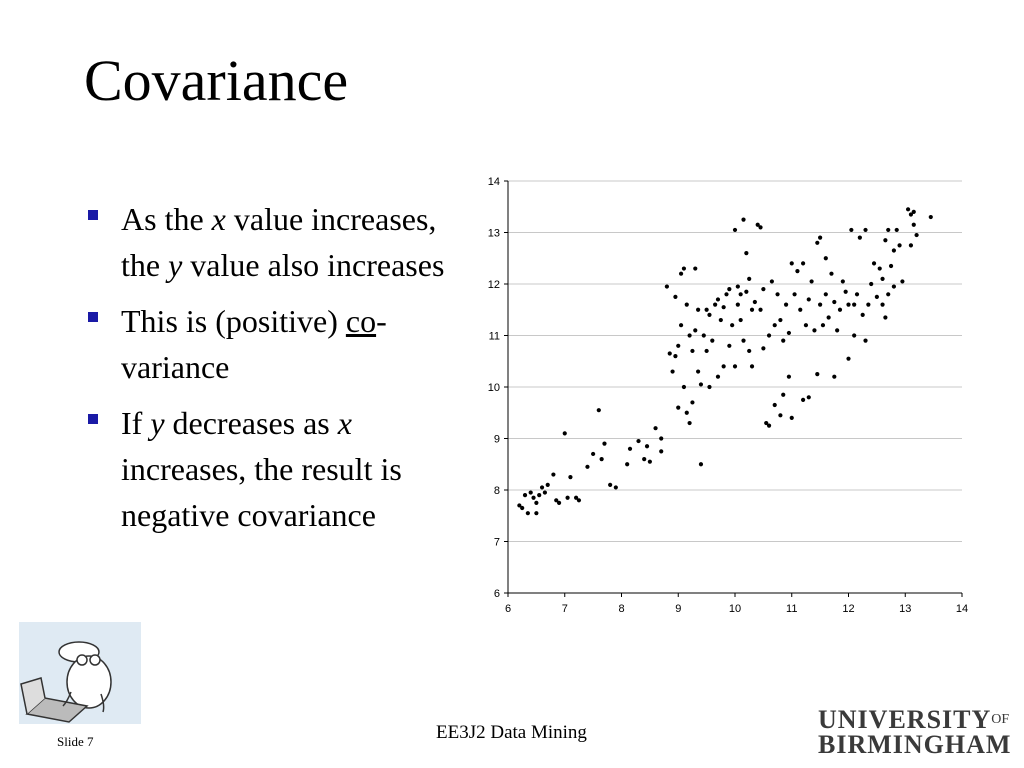  Describe the element at coordinates (175, 265) in the screenshot. I see `bullet-1-var-y: y` at that location.